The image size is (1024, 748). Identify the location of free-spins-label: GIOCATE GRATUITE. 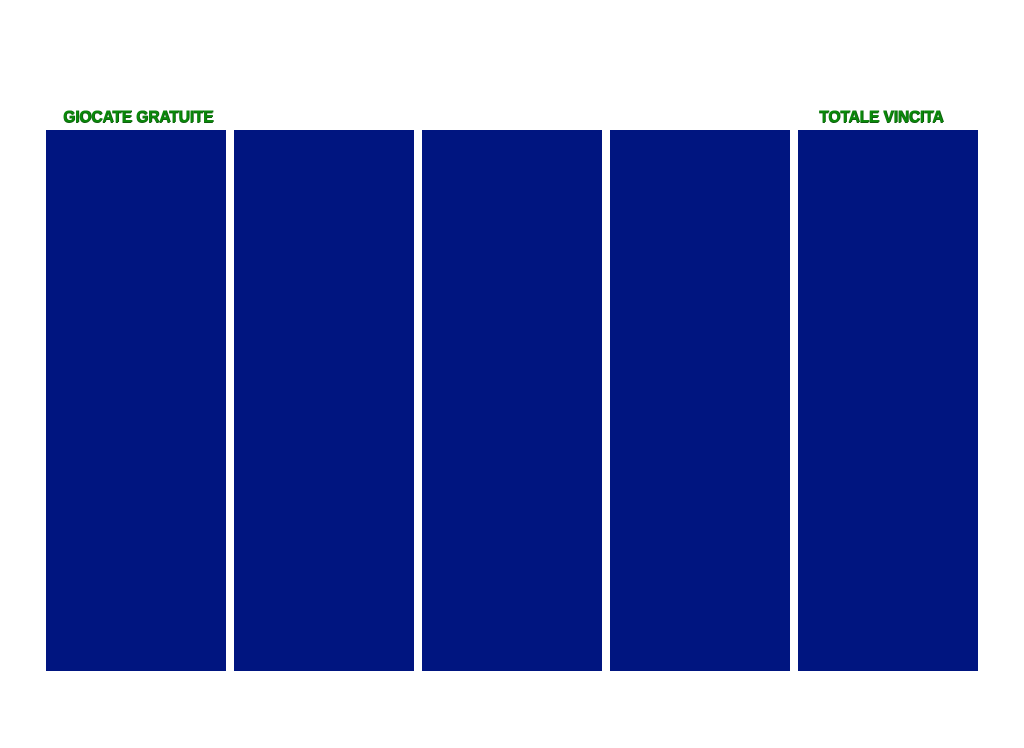
(138, 116).